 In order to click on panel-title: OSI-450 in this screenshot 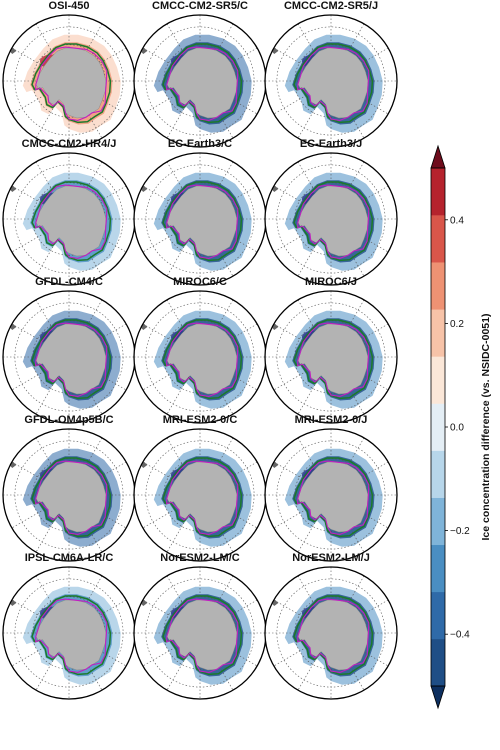, I will do `click(69, 6)`.